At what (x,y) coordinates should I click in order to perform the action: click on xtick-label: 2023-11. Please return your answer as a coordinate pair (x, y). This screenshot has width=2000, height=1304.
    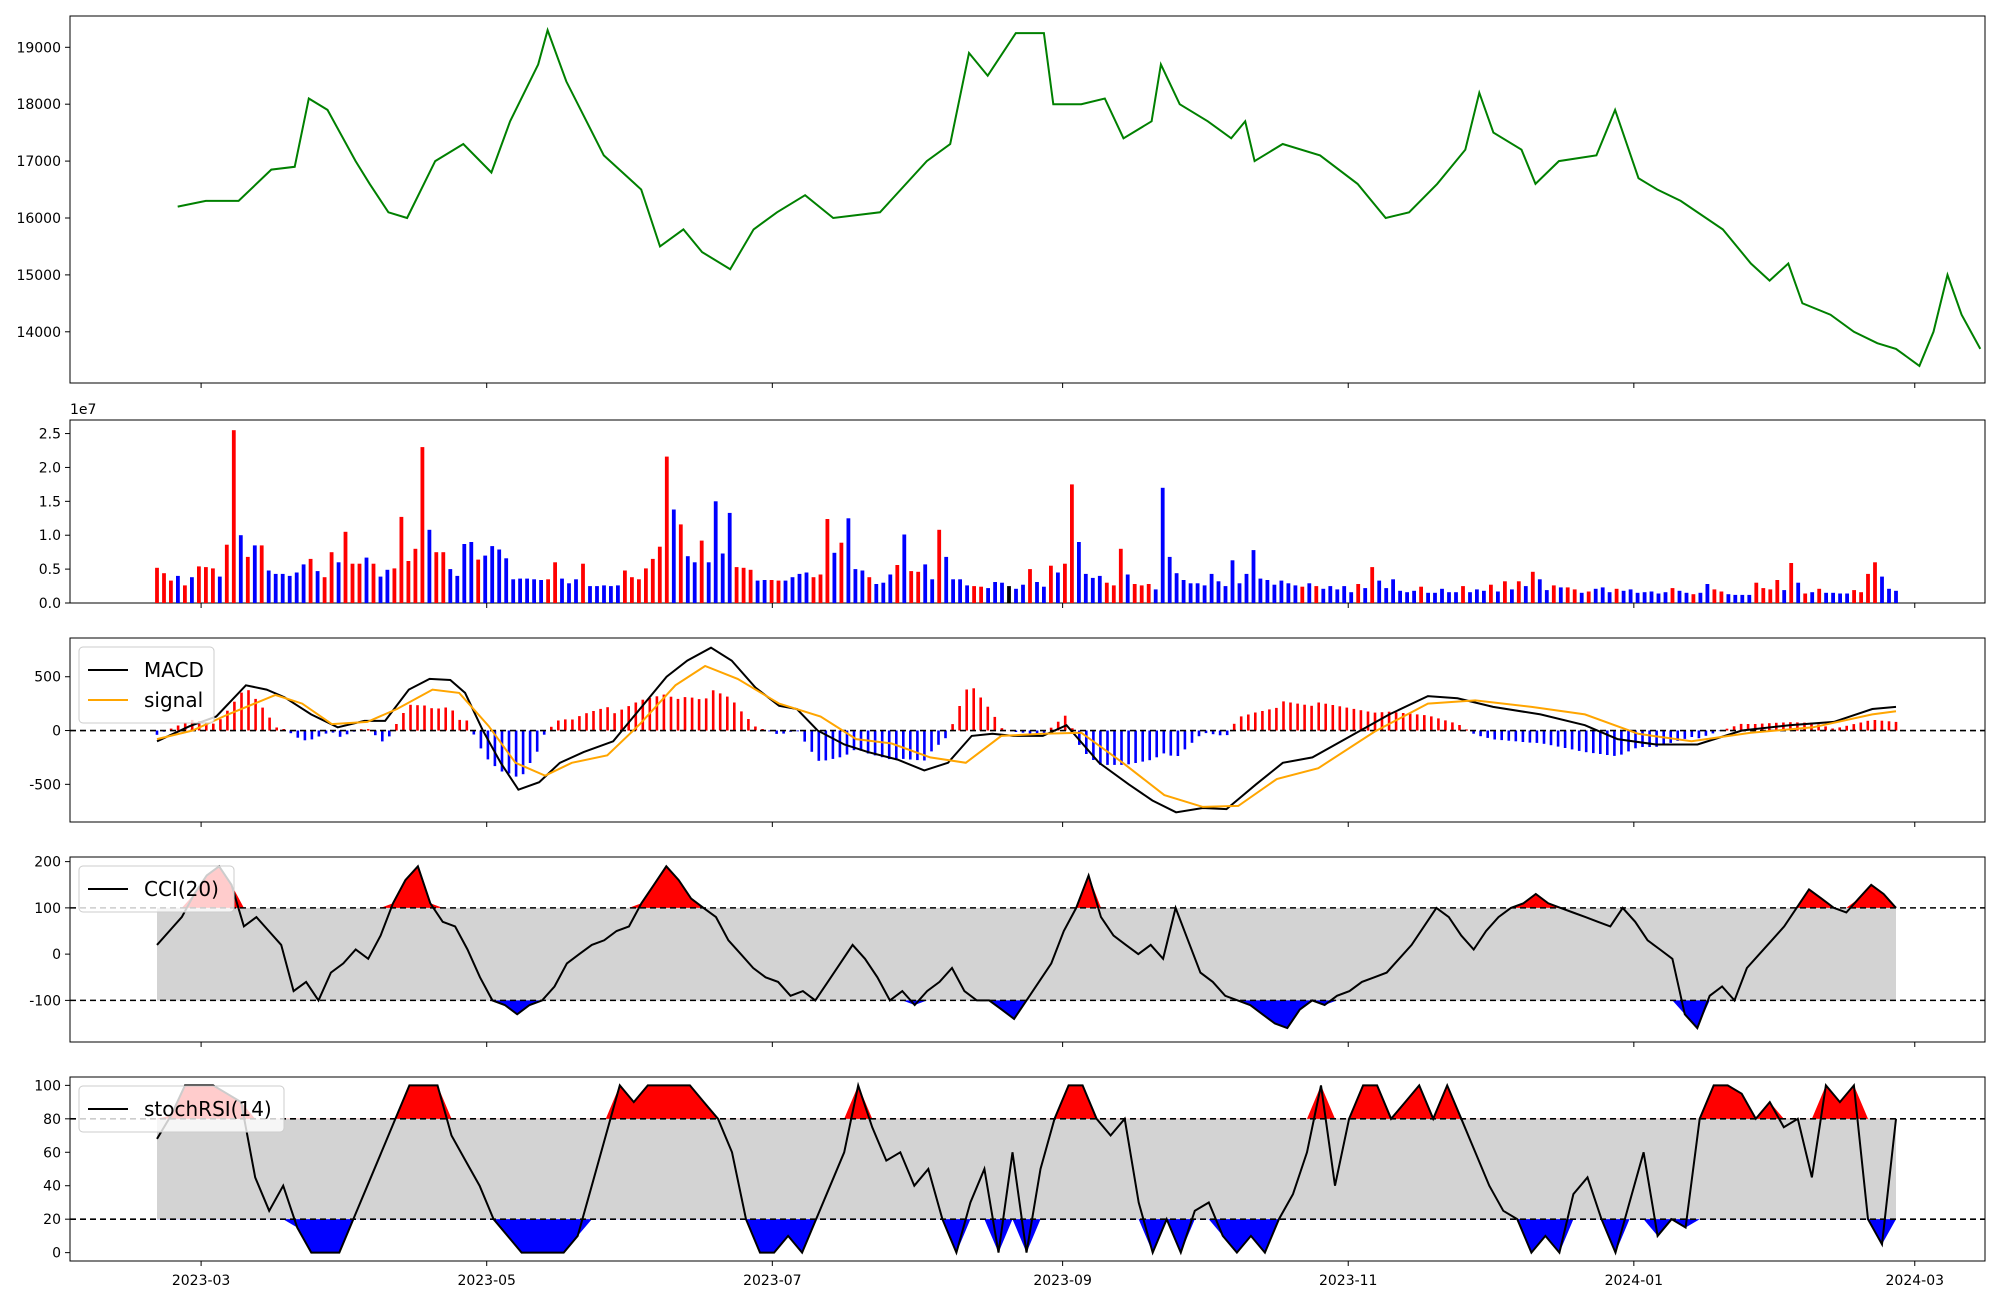
    Looking at the image, I should click on (1348, 1281).